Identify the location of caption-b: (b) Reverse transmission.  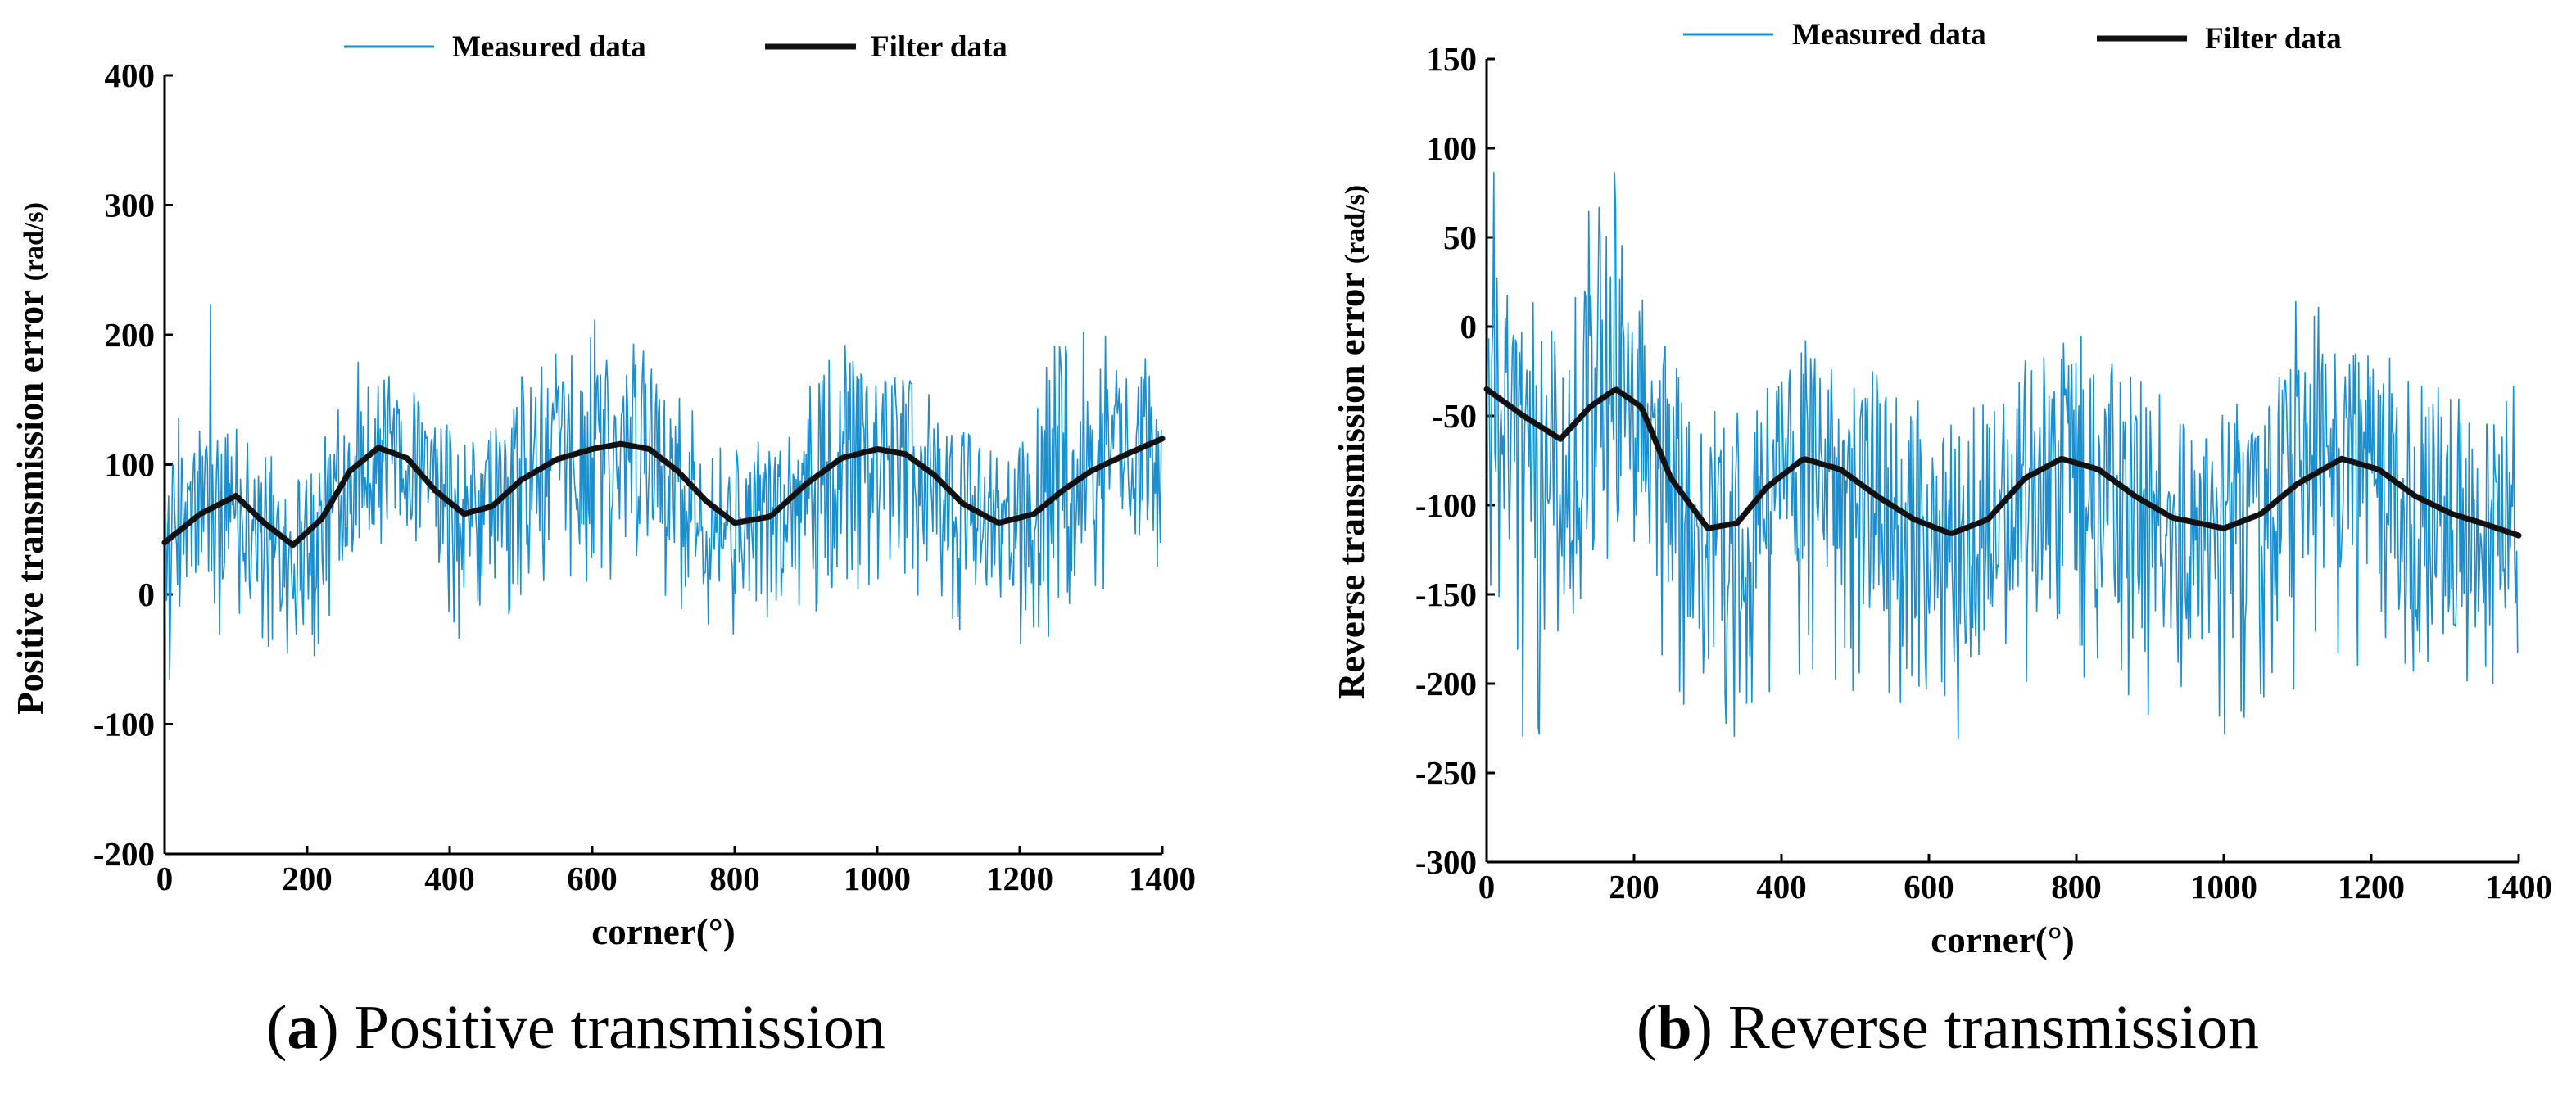
(1948, 1027).